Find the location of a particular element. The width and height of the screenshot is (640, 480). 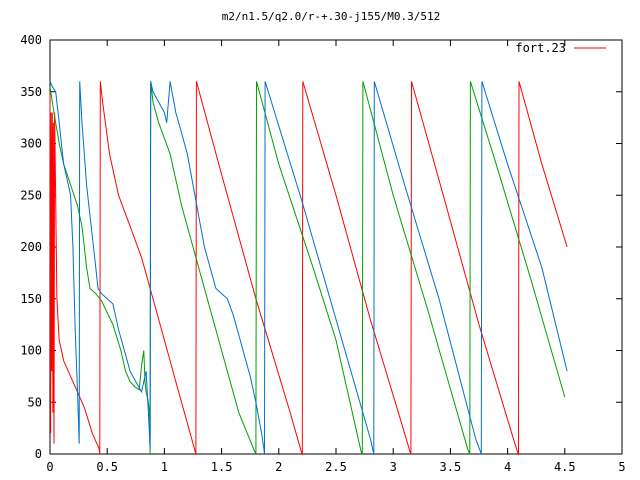

x-tick-label: 2 is located at coordinates (278, 467).